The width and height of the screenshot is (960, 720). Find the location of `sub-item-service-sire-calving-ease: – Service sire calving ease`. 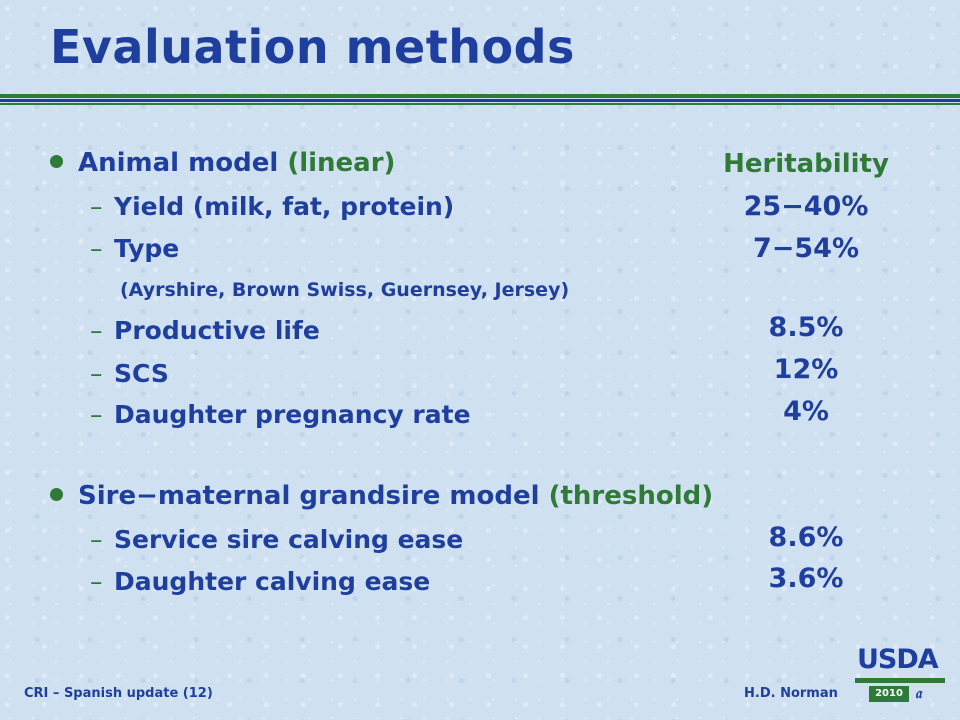

sub-item-service-sire-calving-ease: – Service sire calving ease is located at coordinates (276, 539).